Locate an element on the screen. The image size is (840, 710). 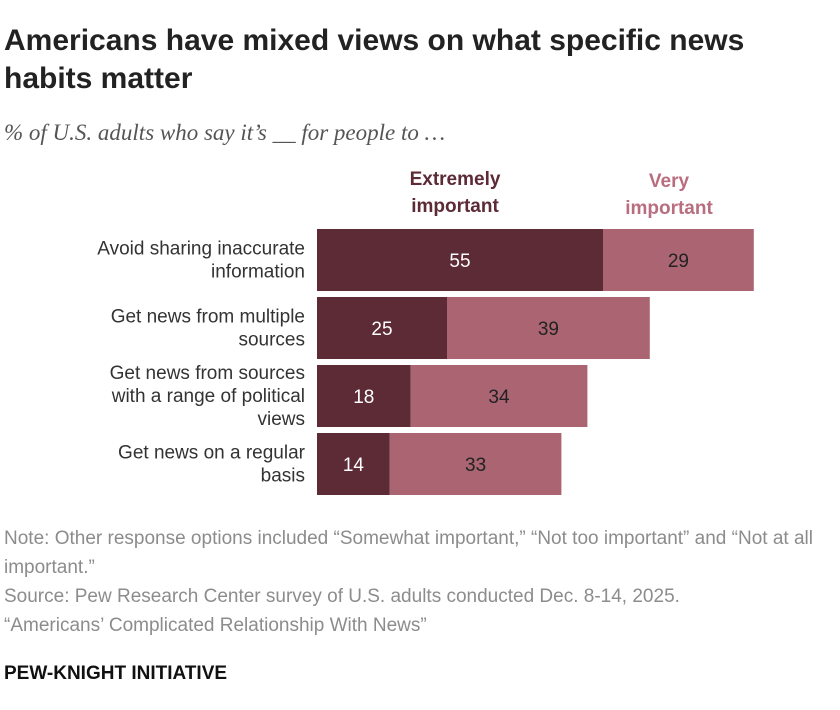
category-label: basis is located at coordinates (283, 476).